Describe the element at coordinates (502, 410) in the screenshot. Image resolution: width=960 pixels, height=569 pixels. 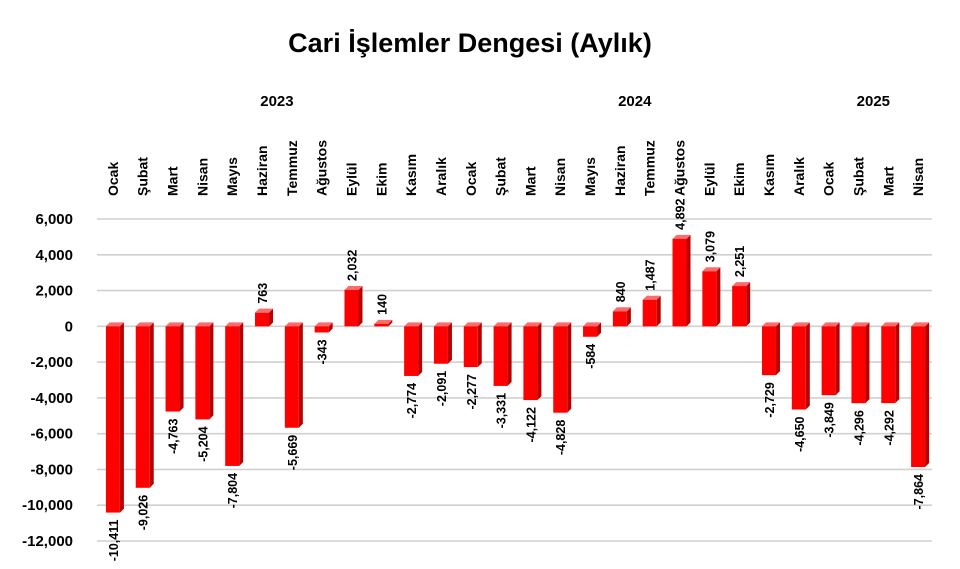
I see `data-label: -3,331` at that location.